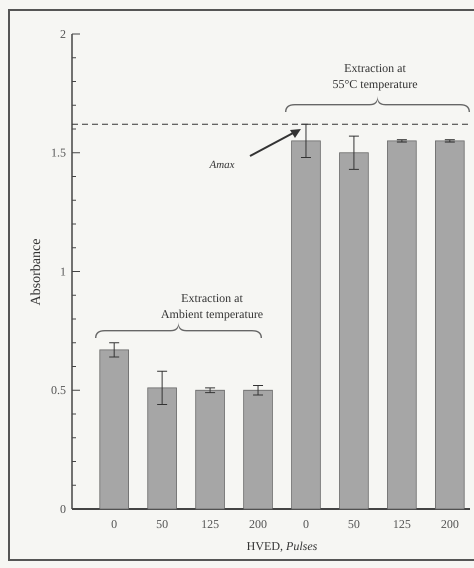  I want to click on y-tick-label: 0, so click(63, 509).